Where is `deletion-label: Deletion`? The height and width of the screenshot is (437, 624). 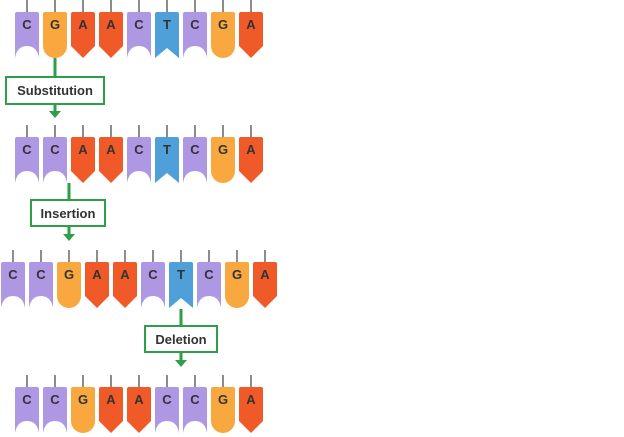 deletion-label: Deletion is located at coordinates (181, 339).